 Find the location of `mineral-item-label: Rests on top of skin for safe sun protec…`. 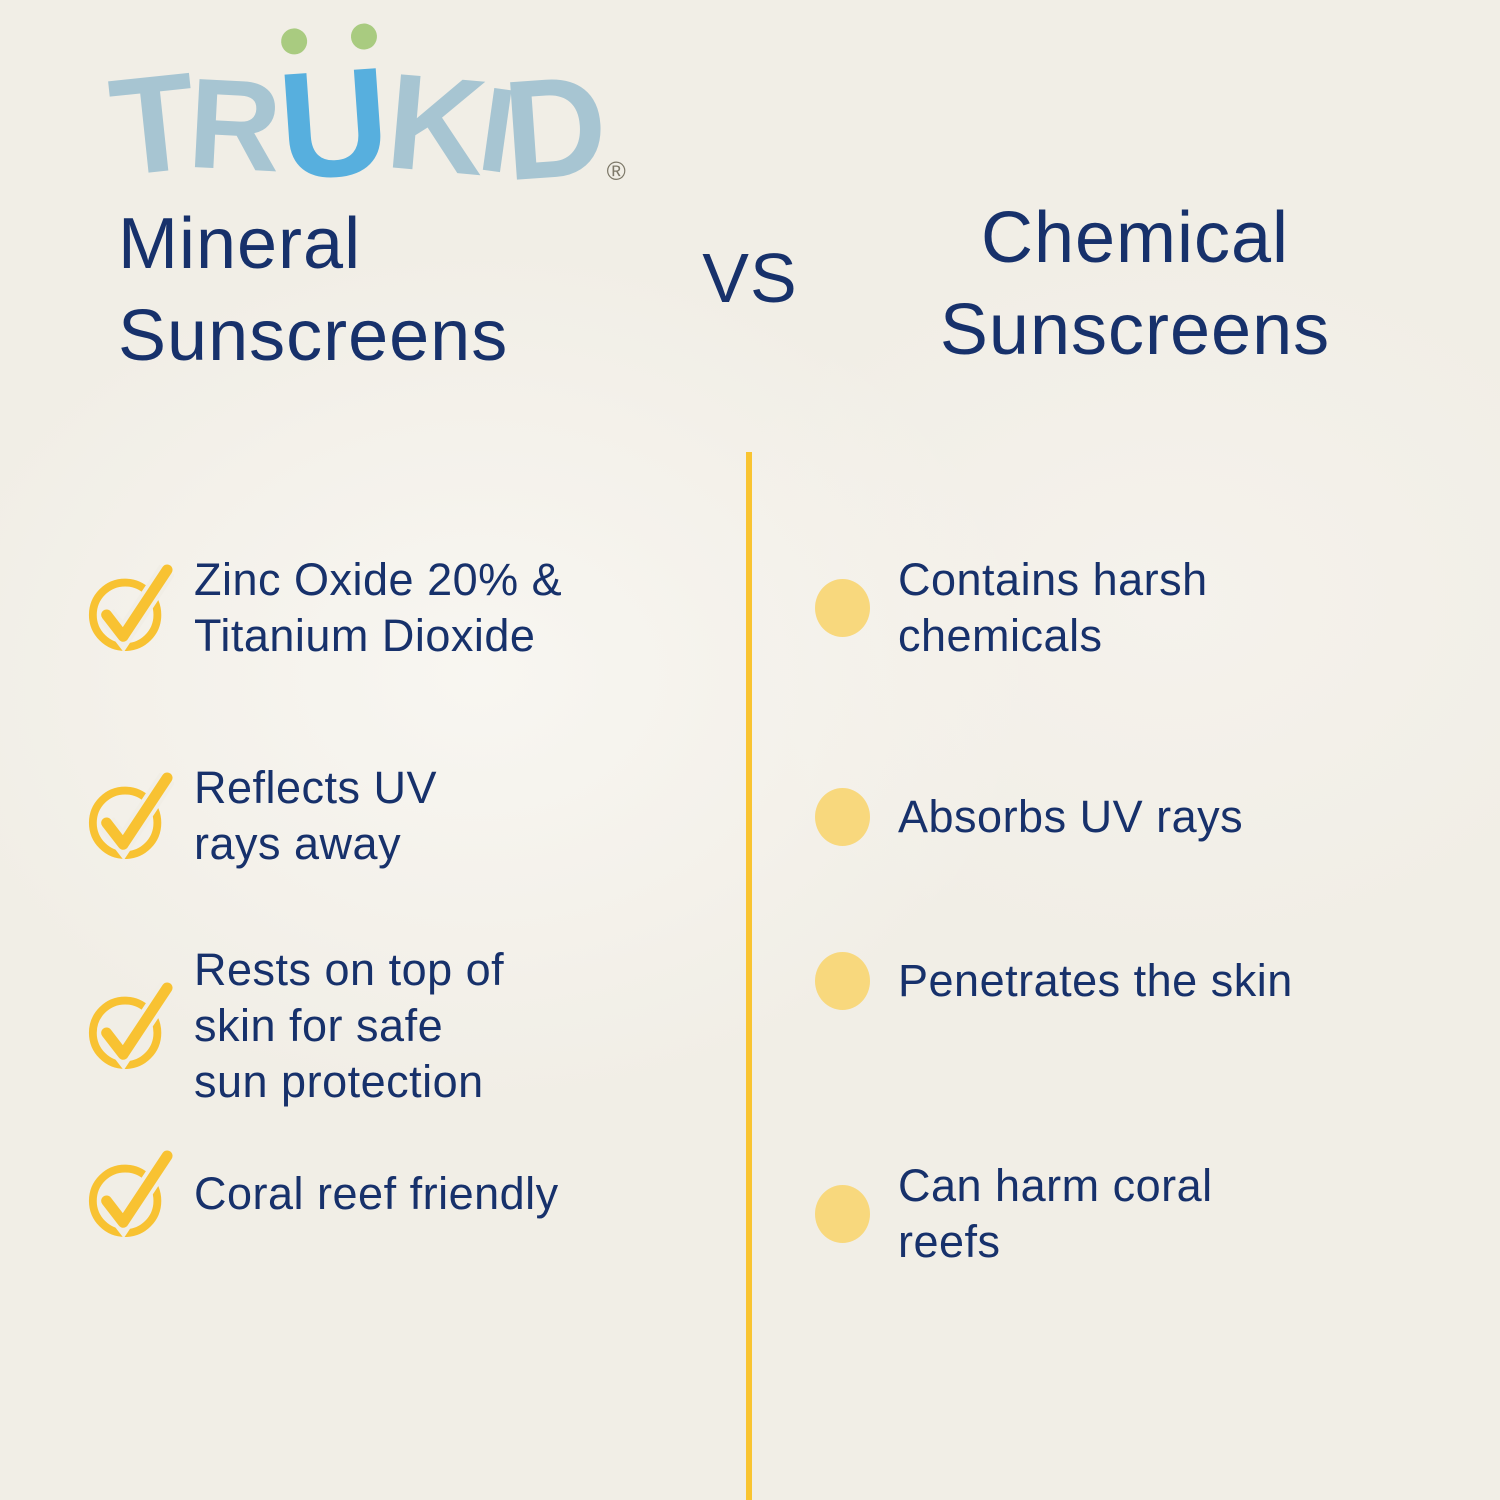

mineral-item-label: Rests on top of skin for safe sun protec… is located at coordinates (349, 1025).